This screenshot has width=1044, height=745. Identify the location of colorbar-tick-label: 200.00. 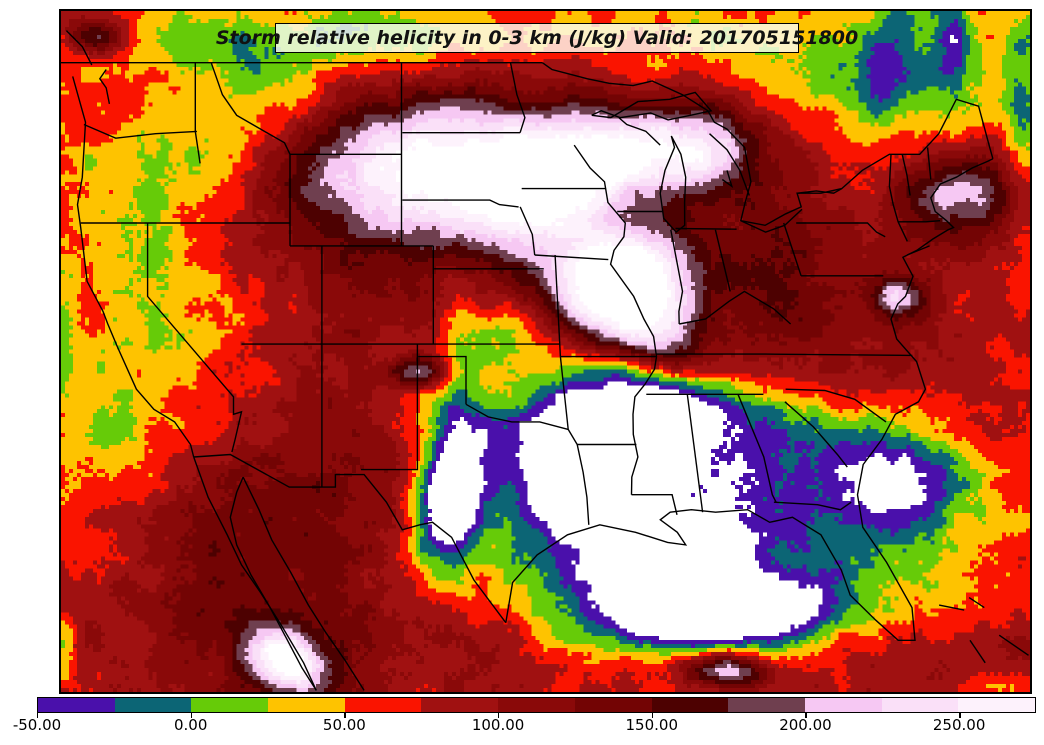
(805, 725).